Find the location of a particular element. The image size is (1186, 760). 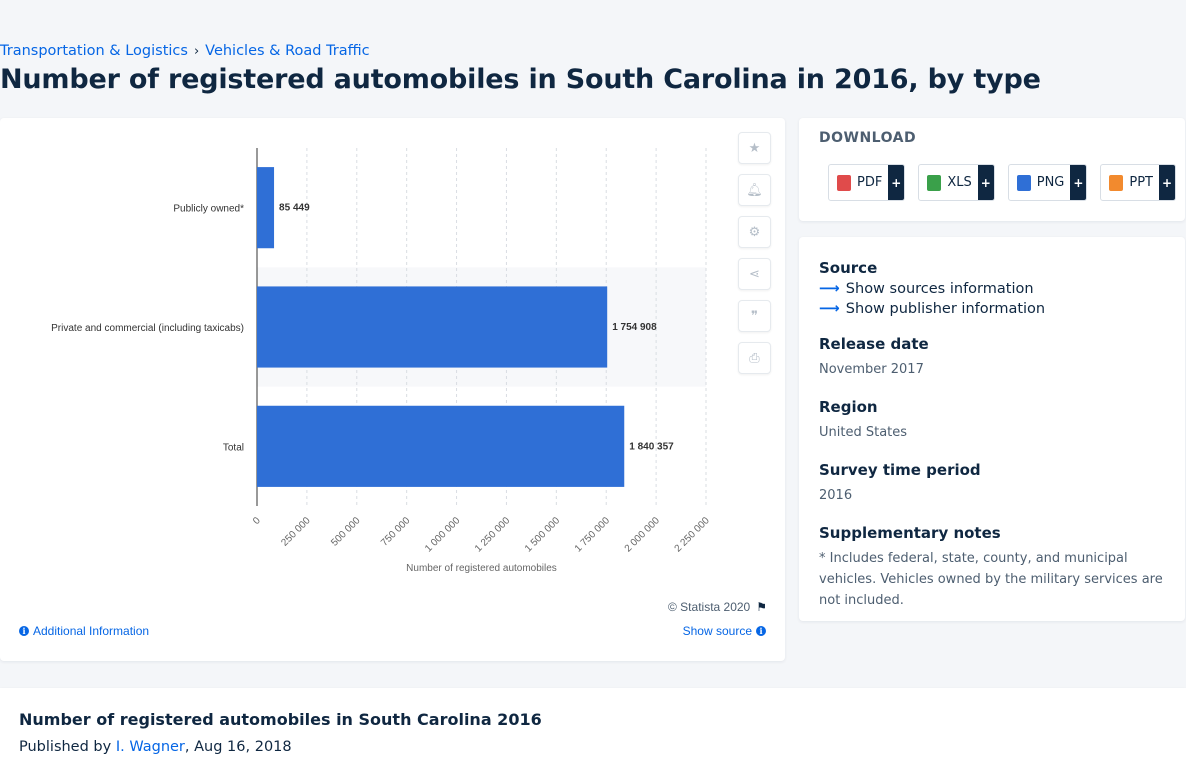

download-ppt-main: PPT is located at coordinates (1130, 182).